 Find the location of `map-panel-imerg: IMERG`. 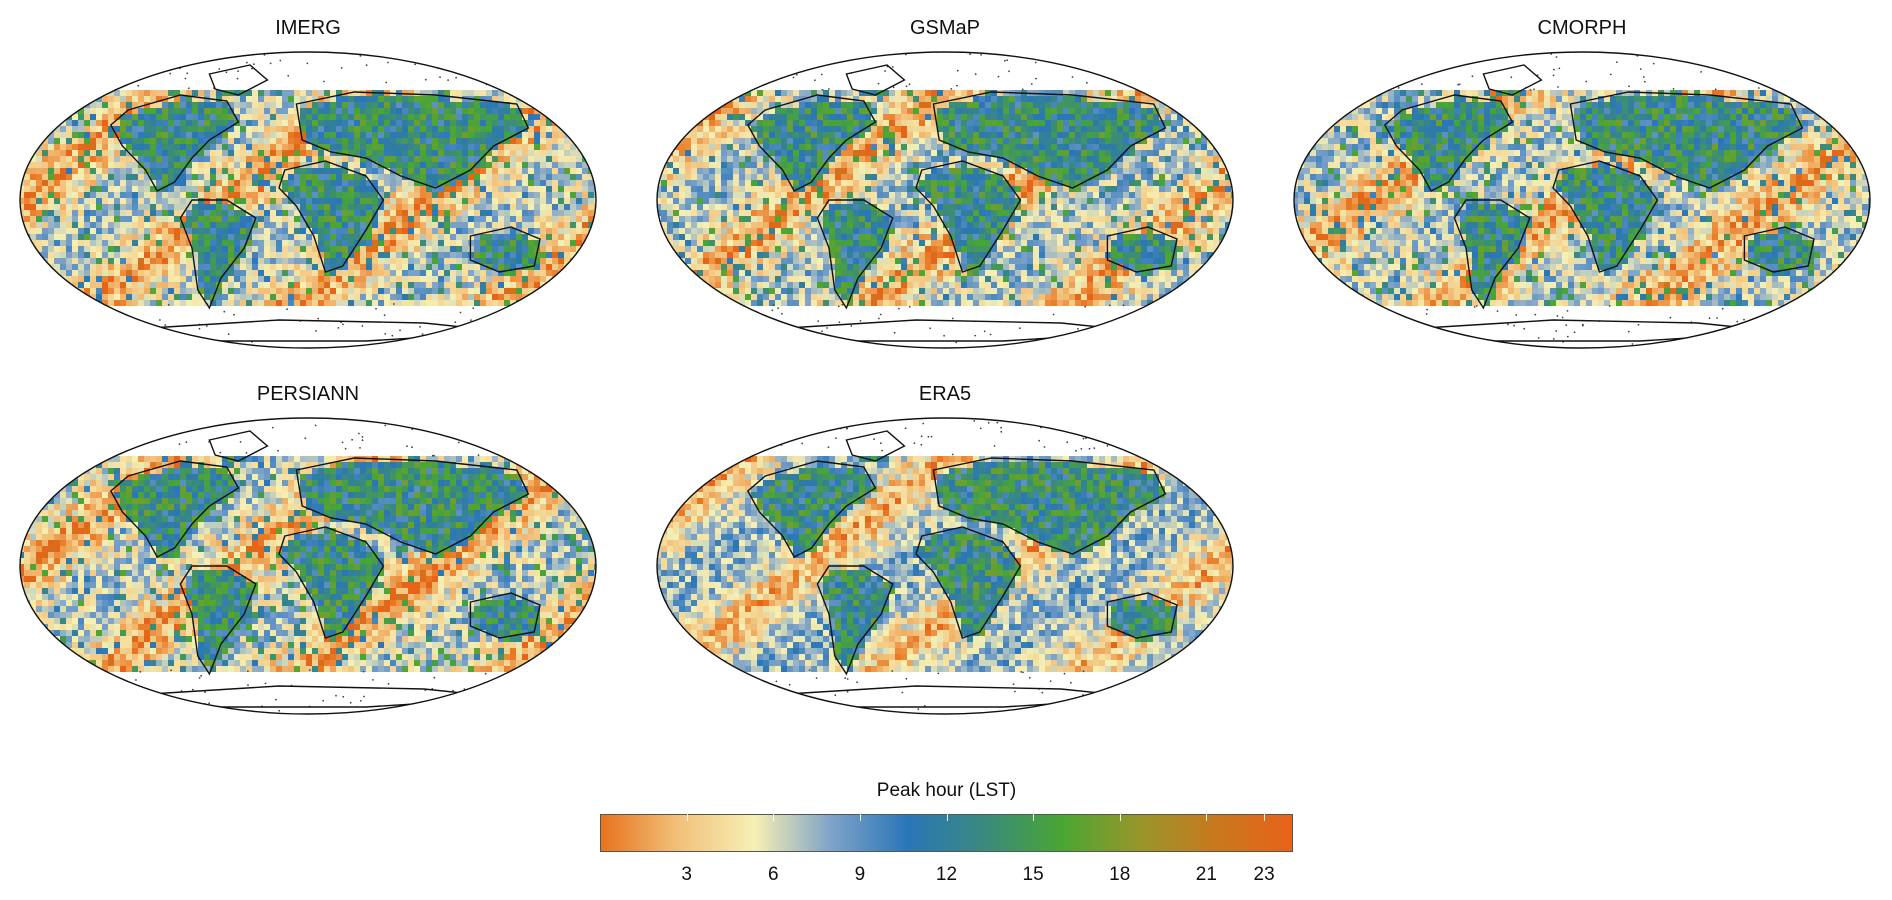

map-panel-imerg: IMERG is located at coordinates (308, 182).